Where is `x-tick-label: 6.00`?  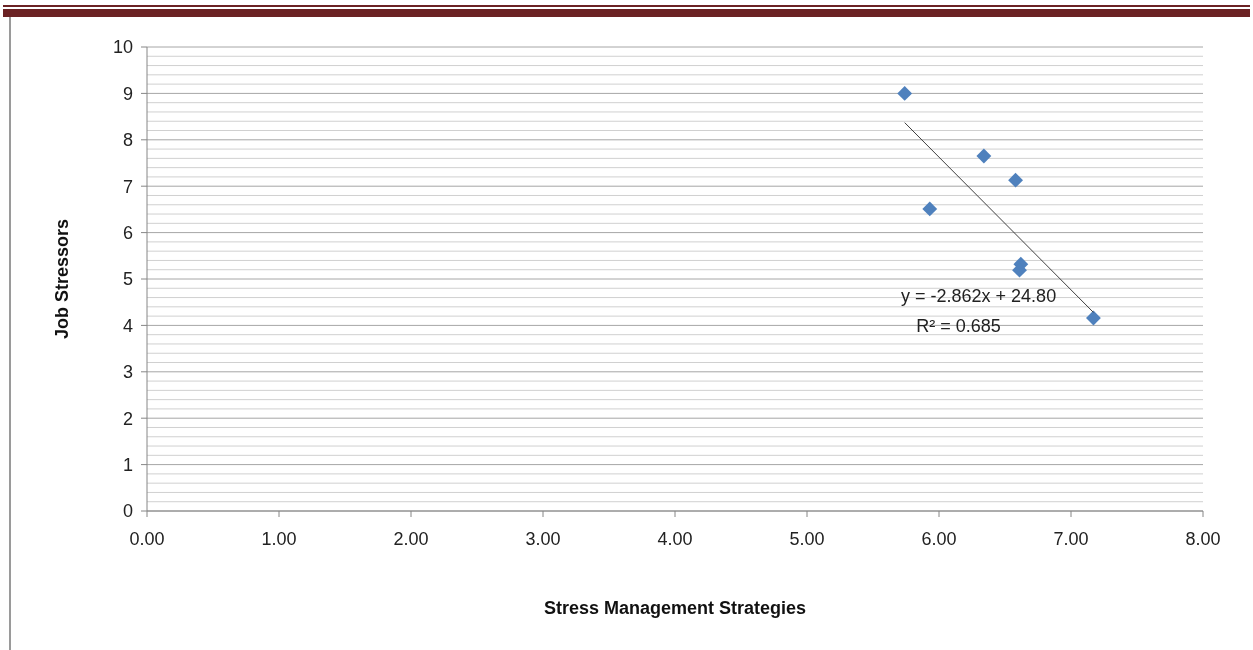 x-tick-label: 6.00 is located at coordinates (939, 539).